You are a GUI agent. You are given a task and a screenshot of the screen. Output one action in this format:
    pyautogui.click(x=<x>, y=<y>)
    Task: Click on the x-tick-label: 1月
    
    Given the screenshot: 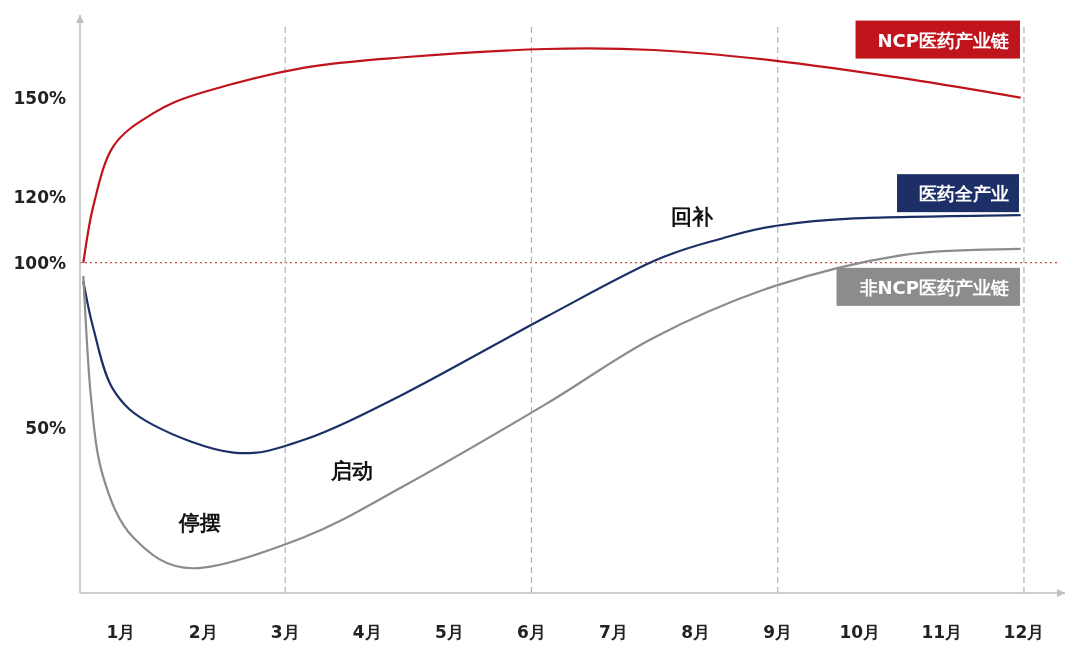 What is the action you would take?
    pyautogui.click(x=121, y=632)
    